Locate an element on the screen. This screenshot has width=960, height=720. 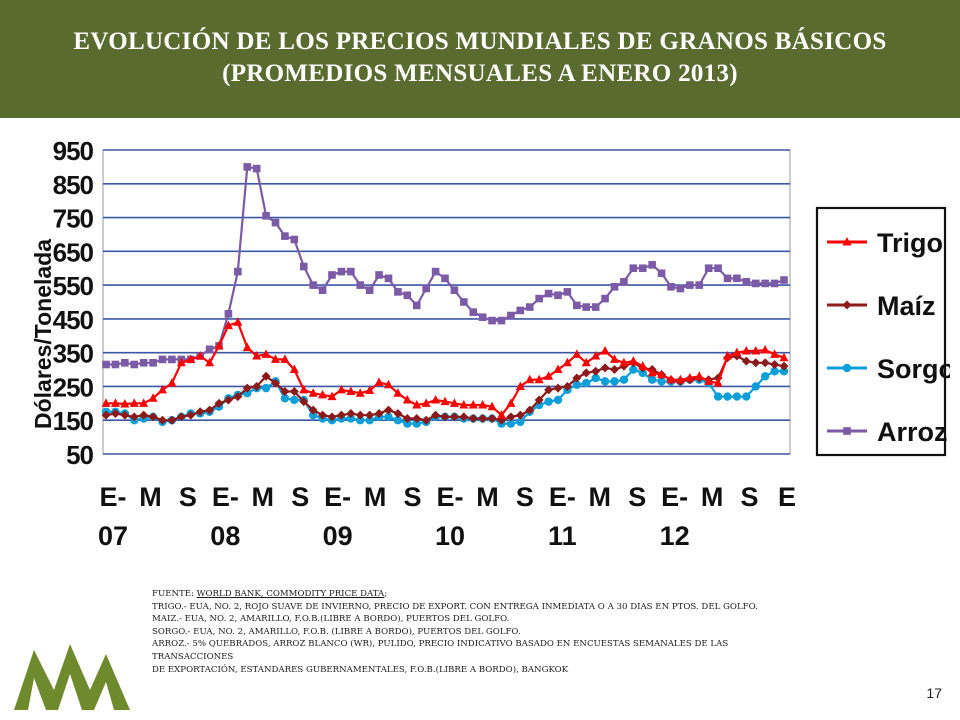
organization-logo-icon is located at coordinates (72, 677).